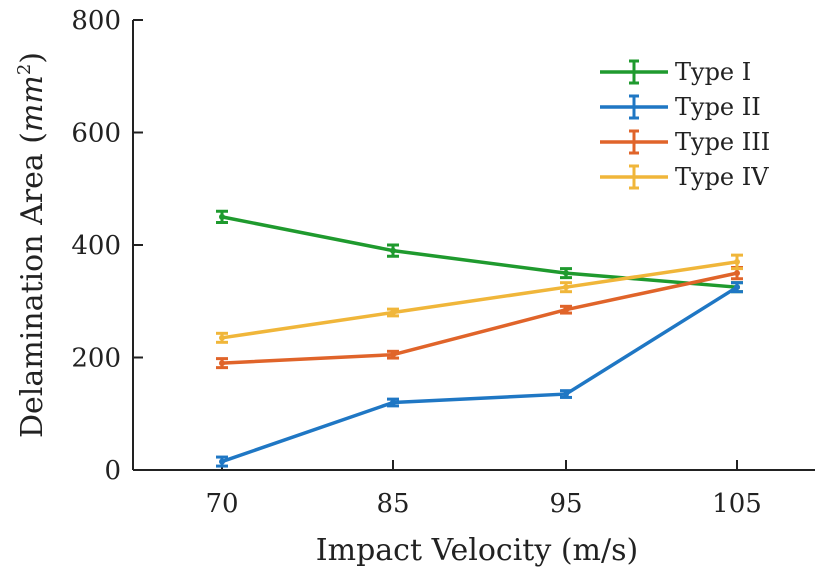 The image size is (819, 569). Describe the element at coordinates (737, 504) in the screenshot. I see `x-tick-label: 105` at that location.